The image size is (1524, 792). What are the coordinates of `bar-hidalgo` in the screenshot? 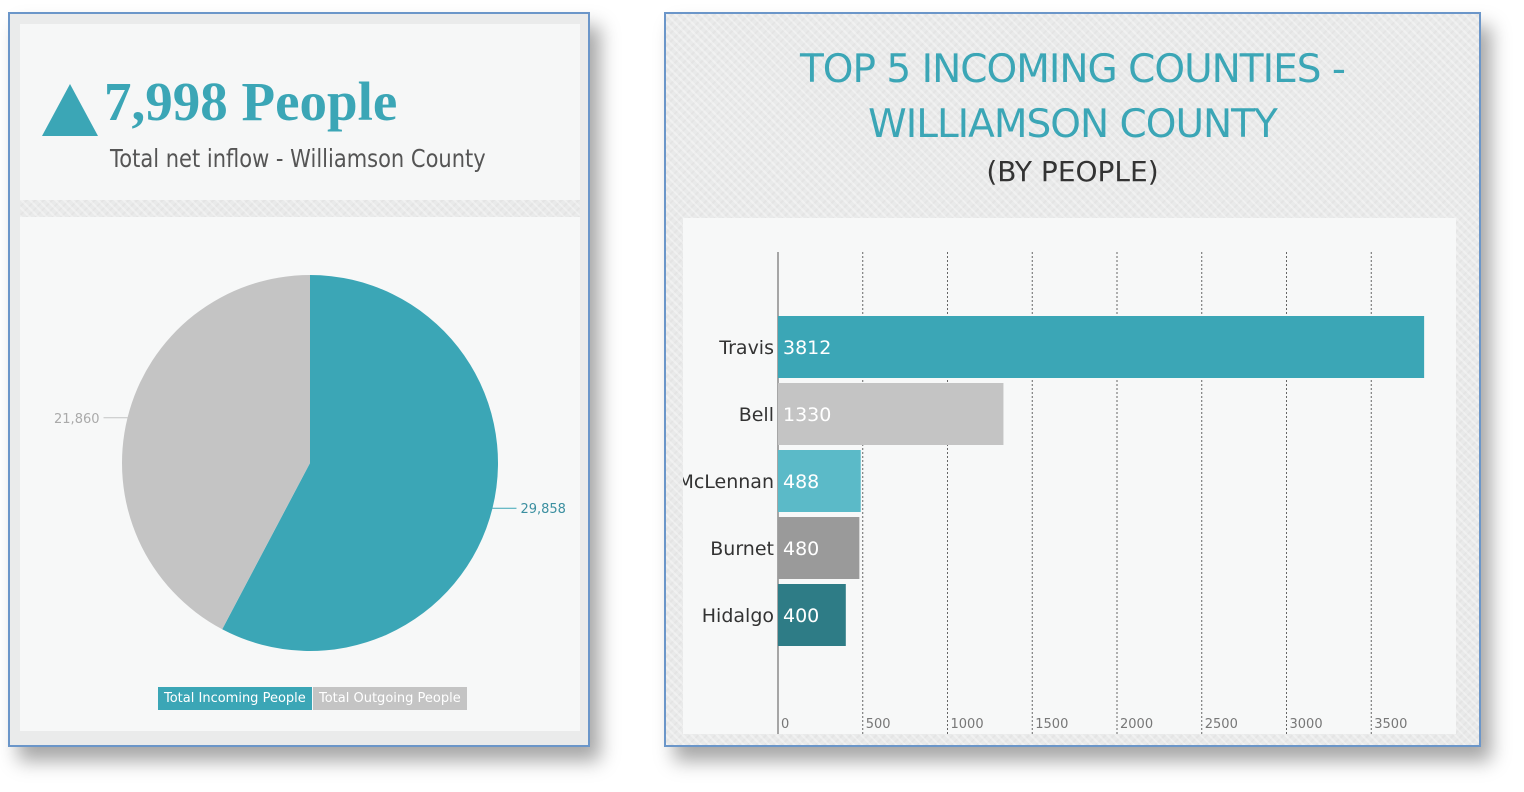 It's located at (812, 615).